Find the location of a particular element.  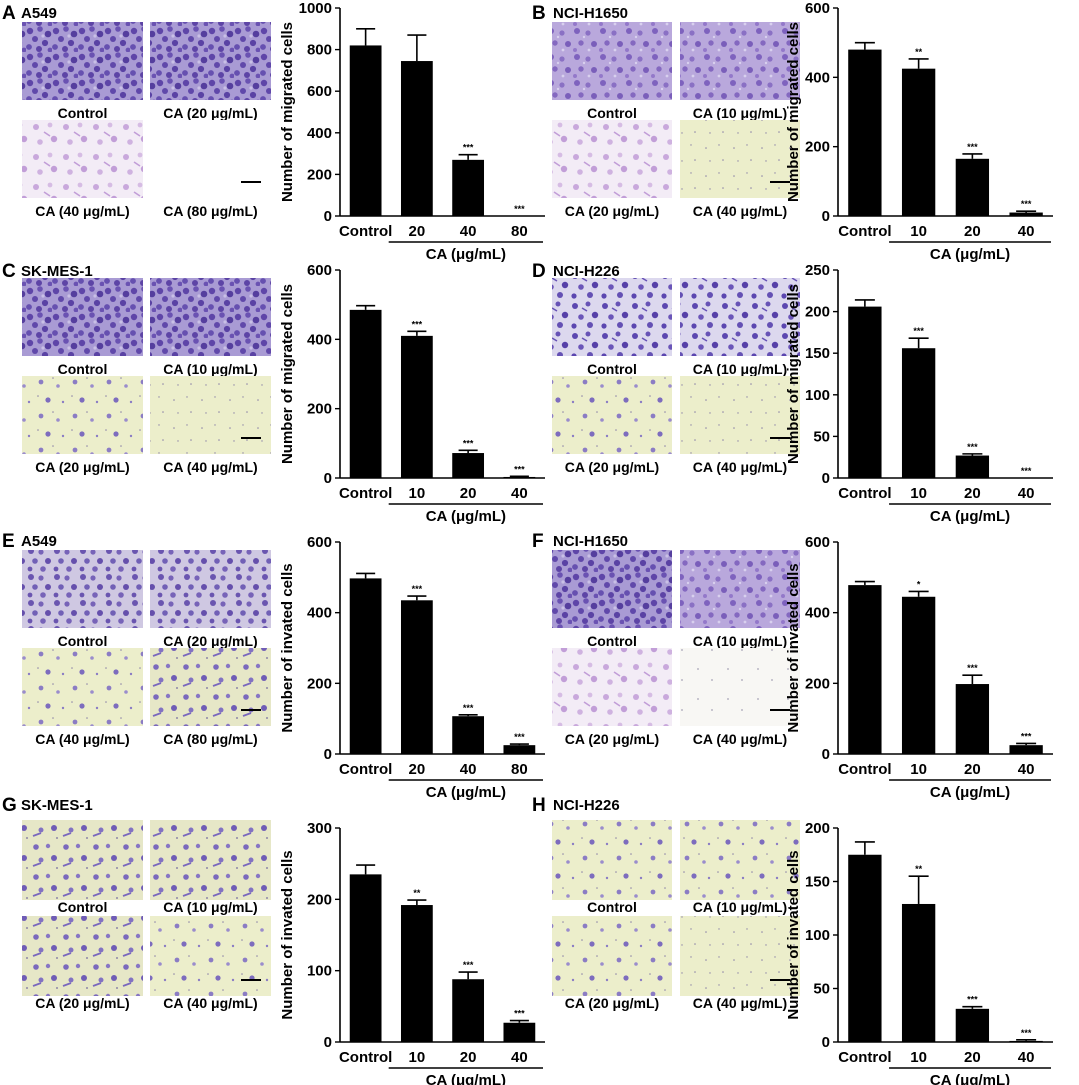

y-tick-label: 100 is located at coordinates (817, 395).